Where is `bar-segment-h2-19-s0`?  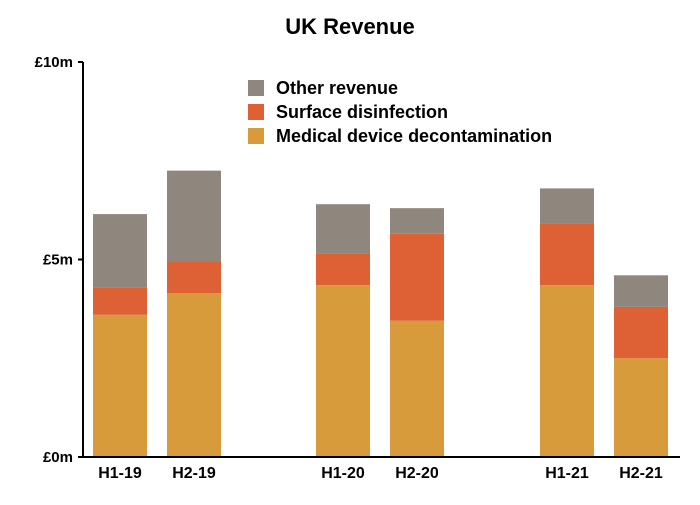 bar-segment-h2-19-s0 is located at coordinates (194, 375).